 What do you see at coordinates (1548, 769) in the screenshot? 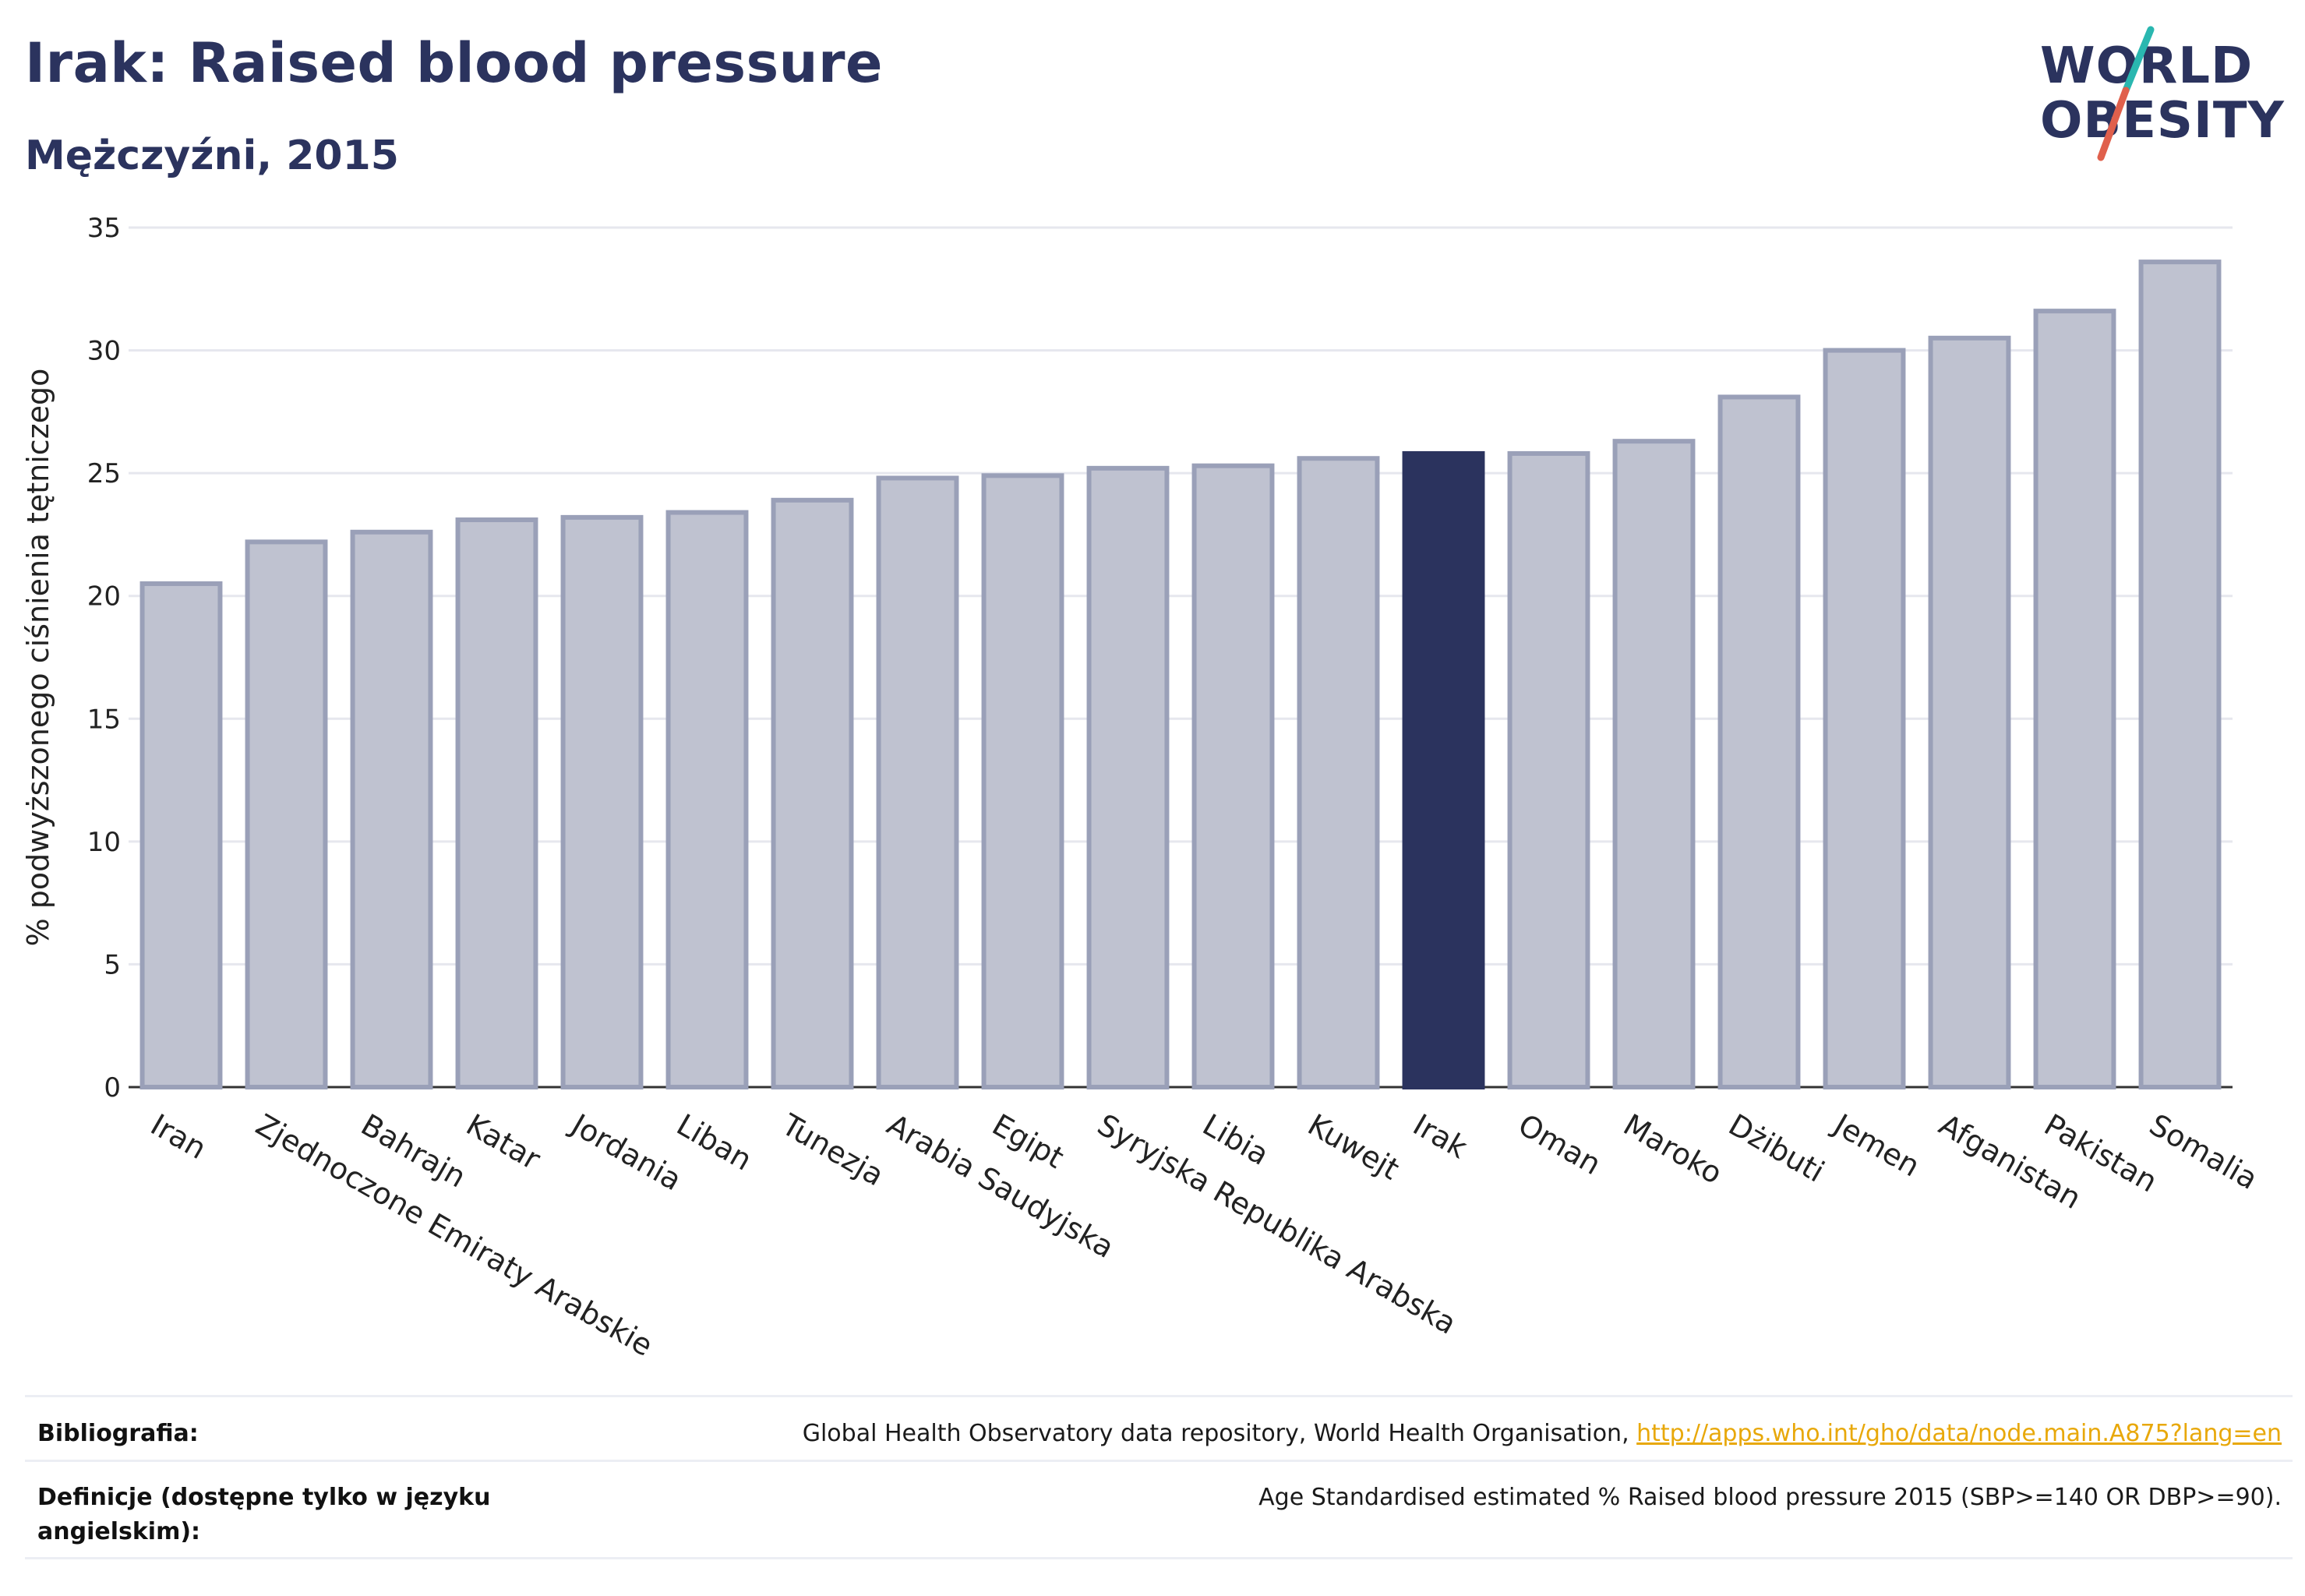
I see `bar-oman` at bounding box center [1548, 769].